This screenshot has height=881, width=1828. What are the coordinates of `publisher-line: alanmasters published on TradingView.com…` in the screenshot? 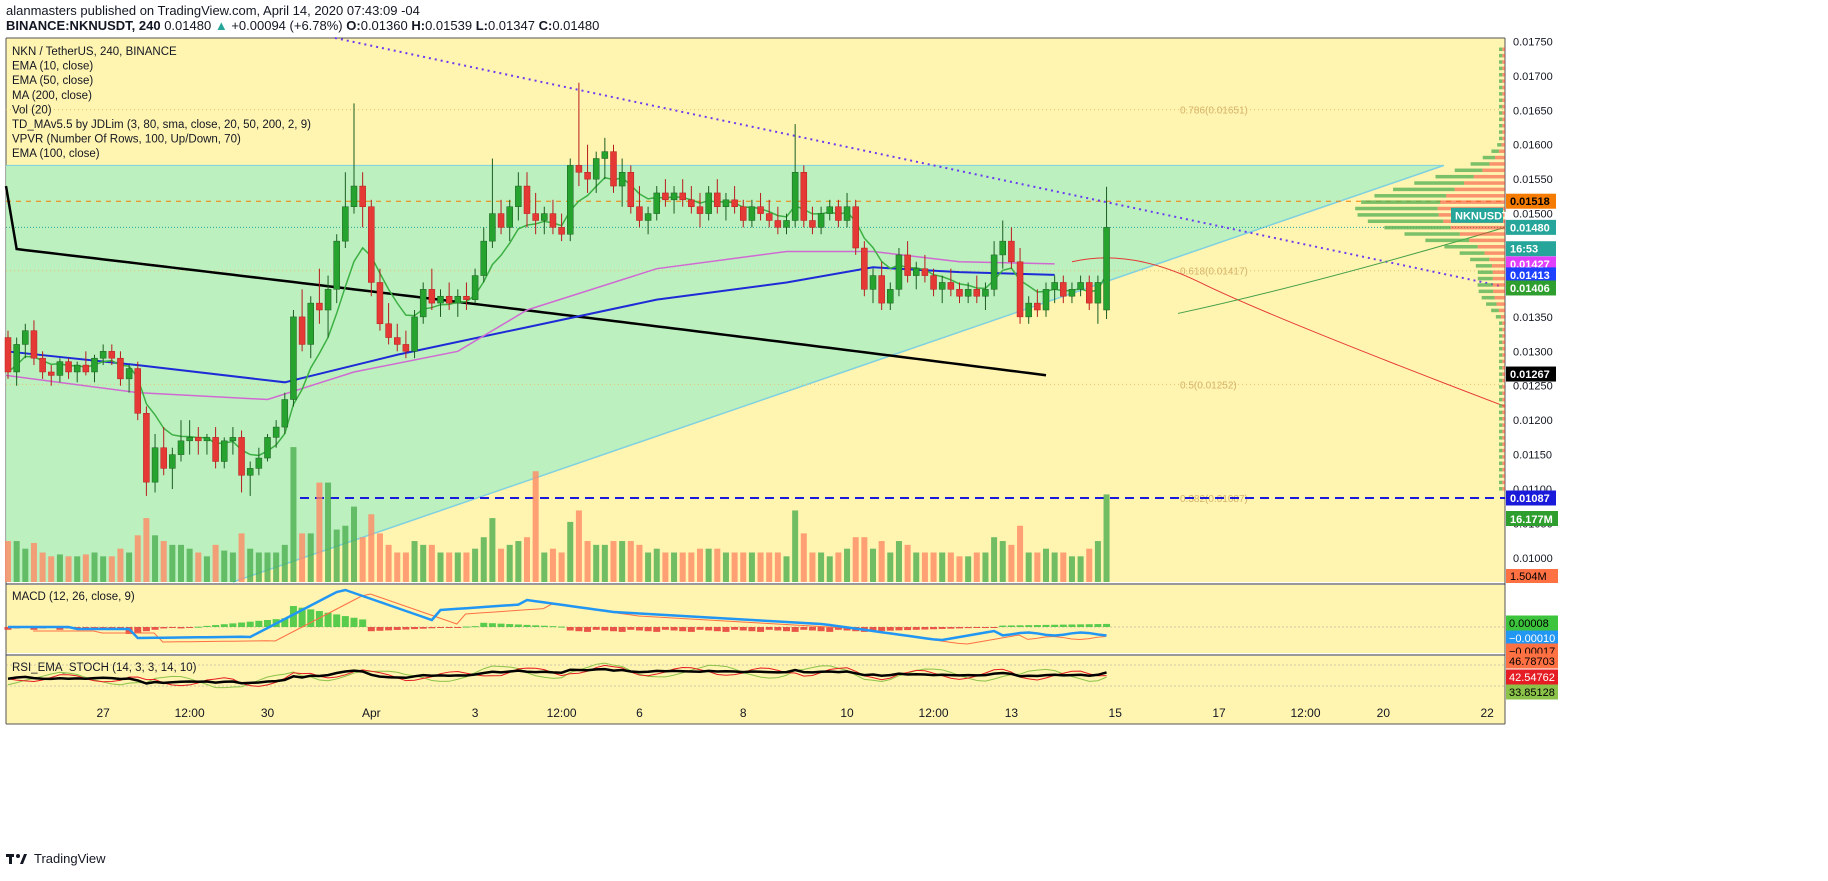 It's located at (213, 10).